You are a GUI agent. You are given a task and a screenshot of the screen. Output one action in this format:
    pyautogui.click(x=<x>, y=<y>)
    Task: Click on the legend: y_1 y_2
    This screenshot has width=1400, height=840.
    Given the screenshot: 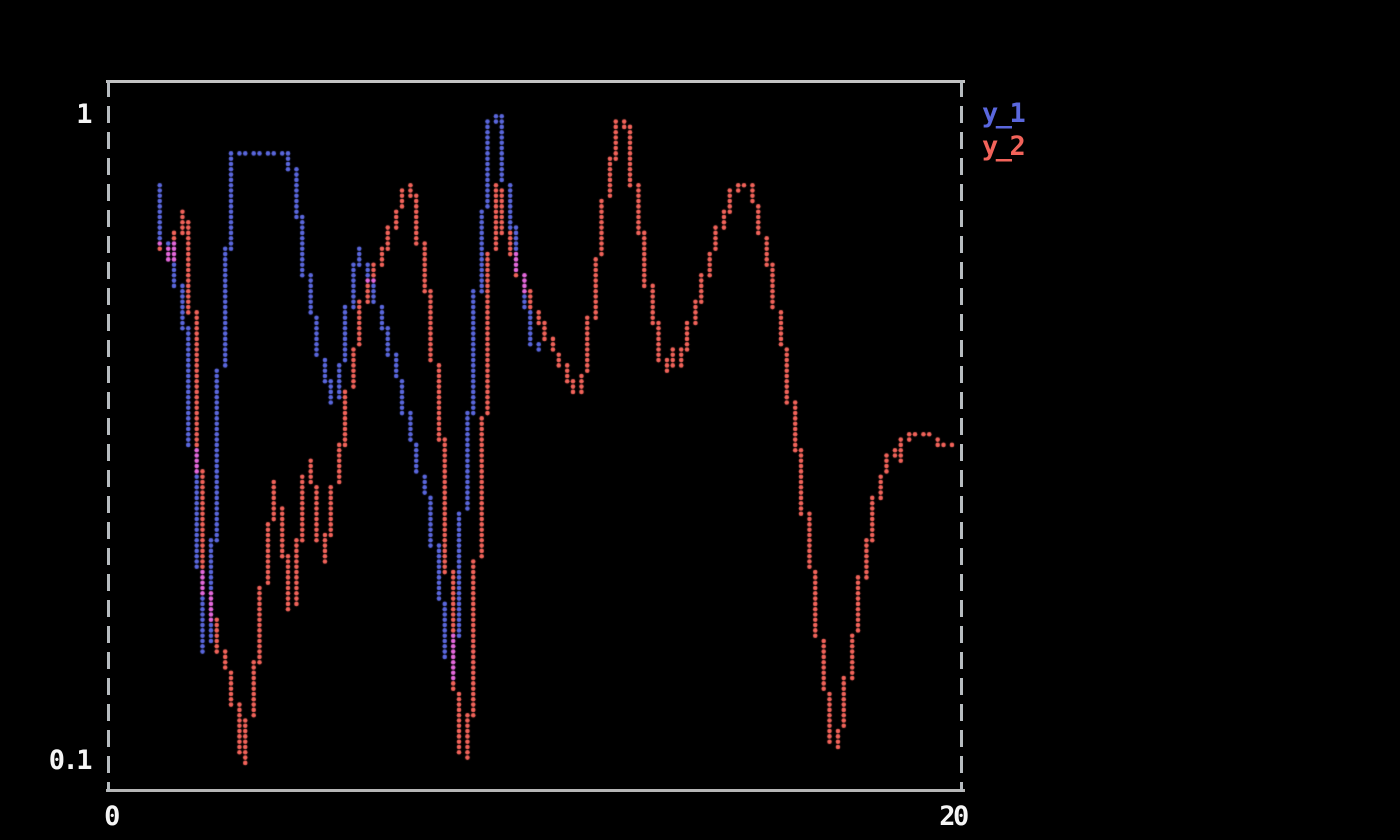 What is the action you would take?
    pyautogui.click(x=1004, y=130)
    